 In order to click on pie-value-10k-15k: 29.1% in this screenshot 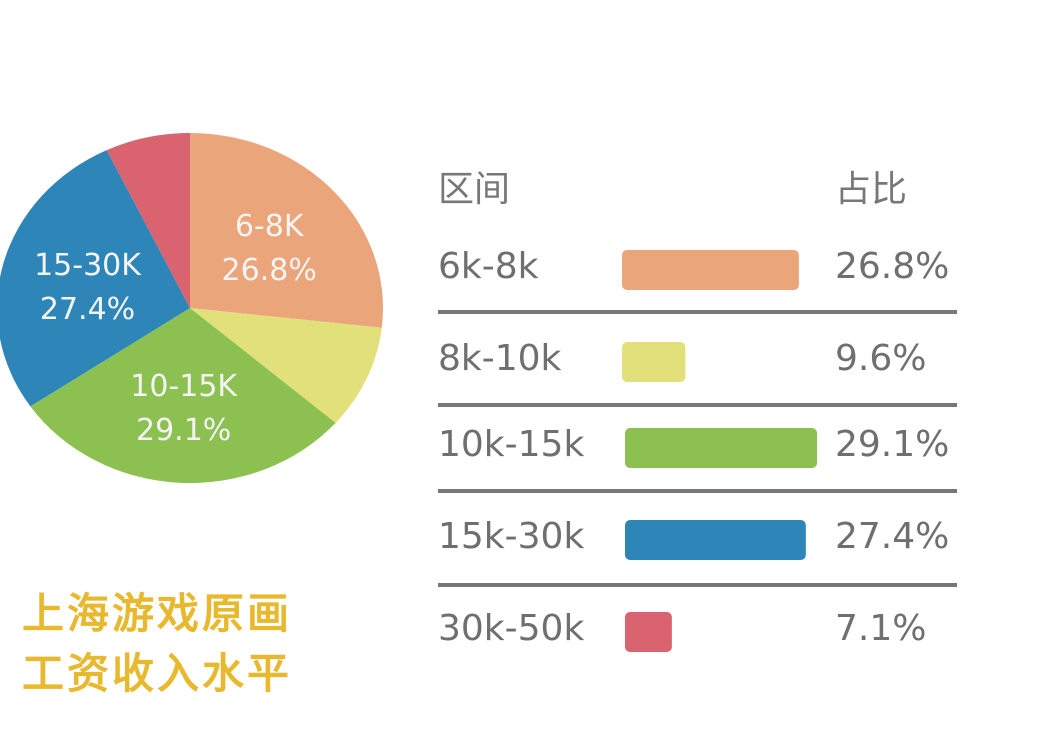, I will do `click(183, 430)`.